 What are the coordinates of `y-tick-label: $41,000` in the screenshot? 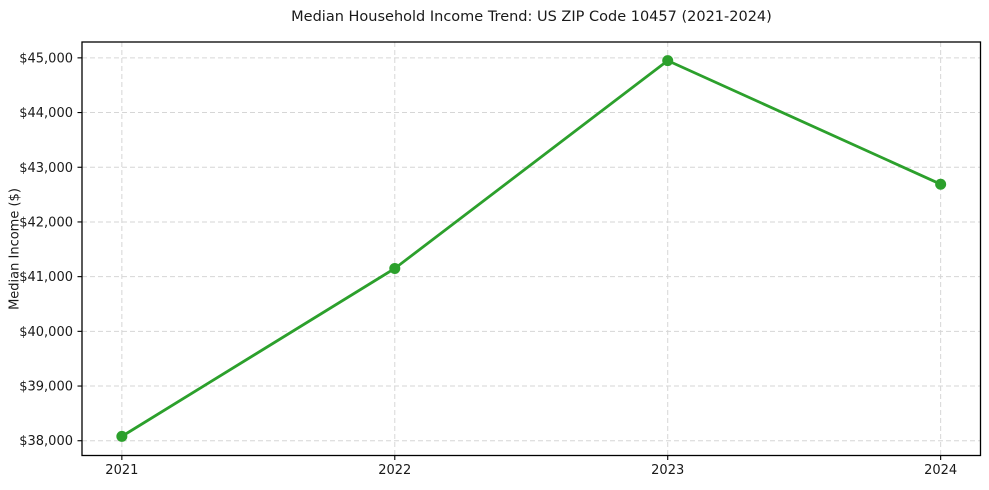 It's located at (46, 277).